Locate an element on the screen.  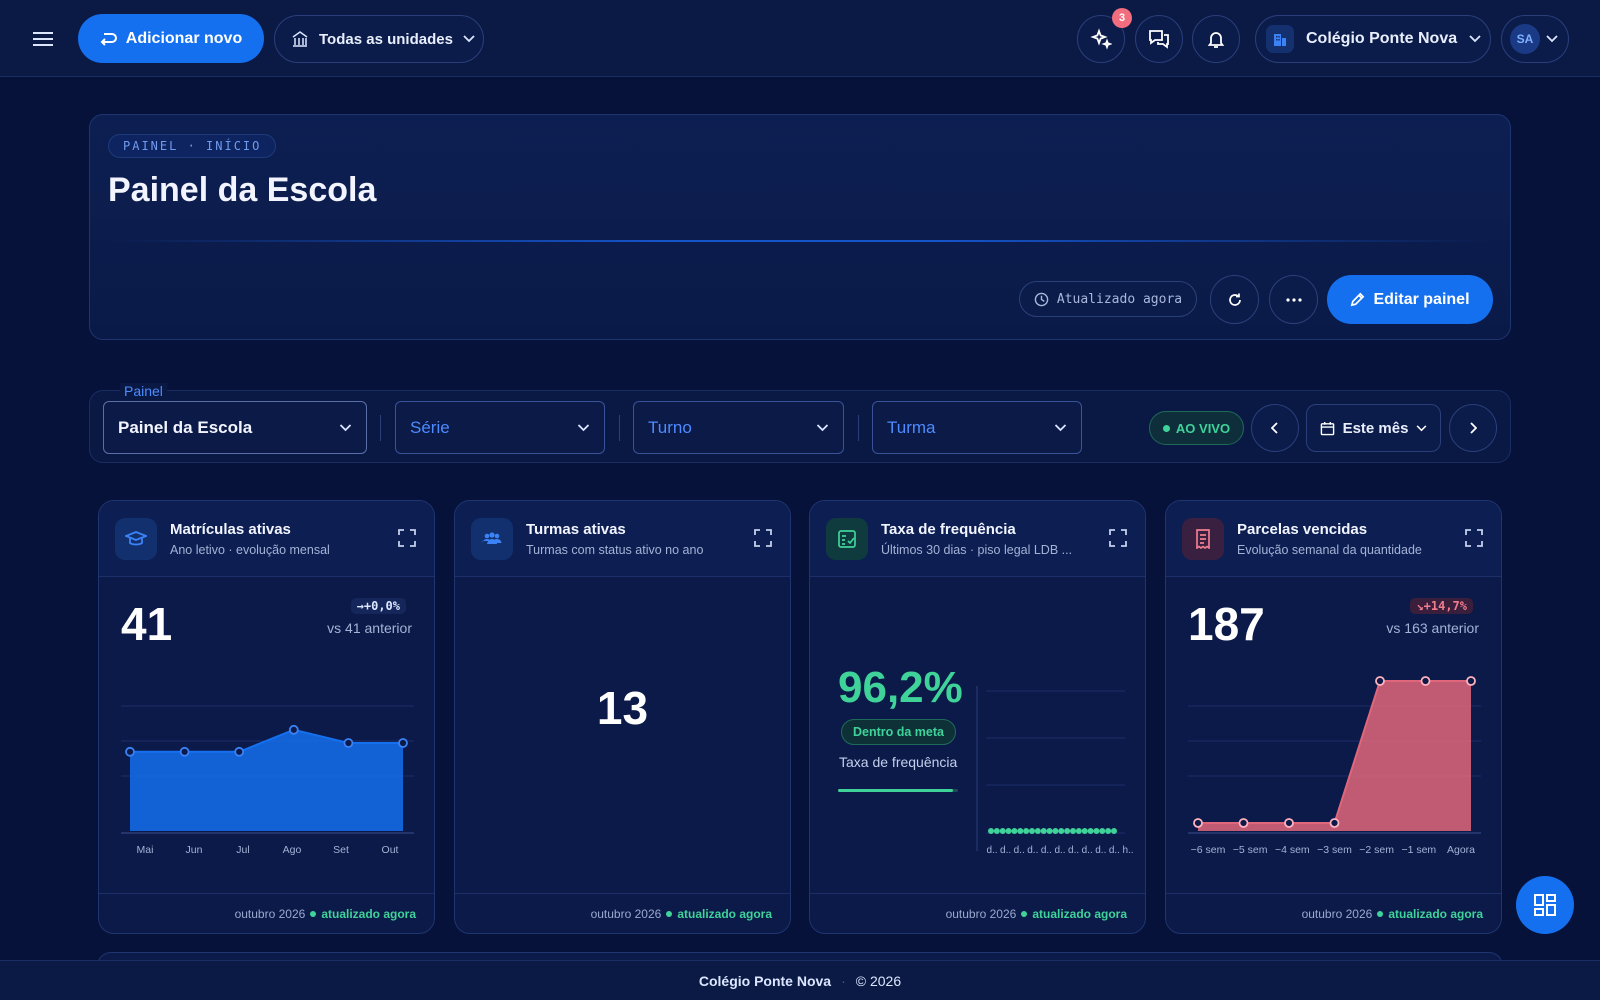
chevron-left-icon is located at coordinates (1274, 428).